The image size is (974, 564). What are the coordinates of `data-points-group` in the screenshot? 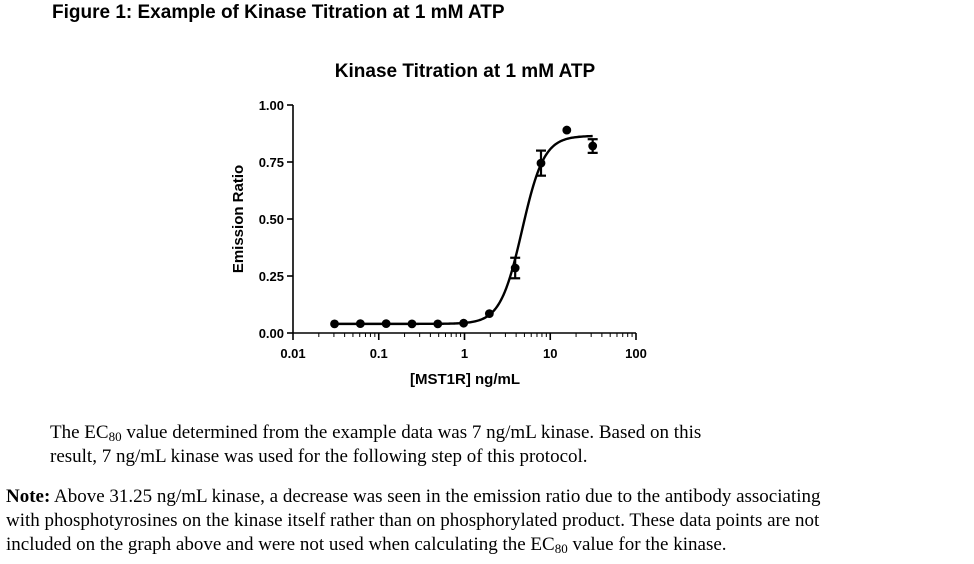 It's located at (464, 227).